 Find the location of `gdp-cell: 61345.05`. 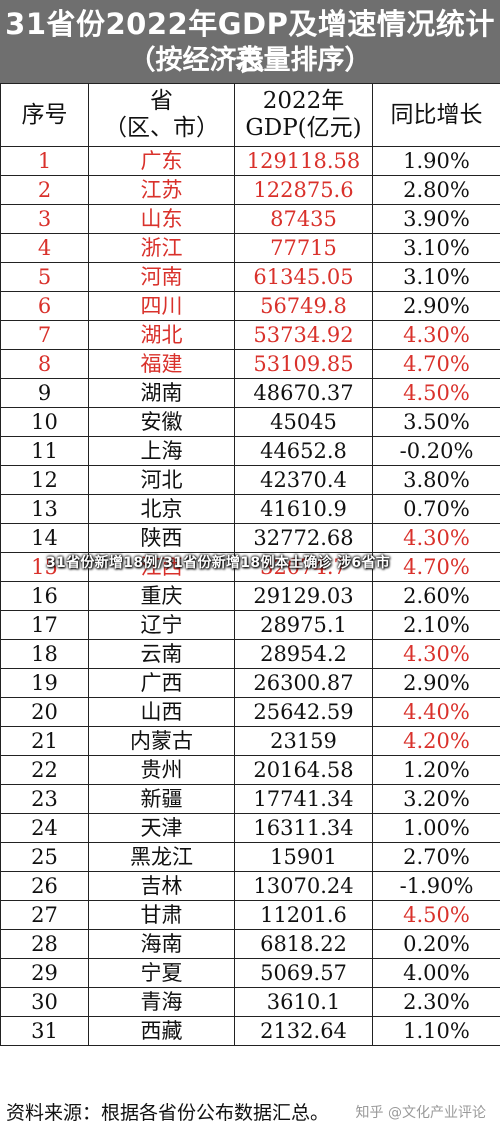

gdp-cell: 61345.05 is located at coordinates (303, 277).